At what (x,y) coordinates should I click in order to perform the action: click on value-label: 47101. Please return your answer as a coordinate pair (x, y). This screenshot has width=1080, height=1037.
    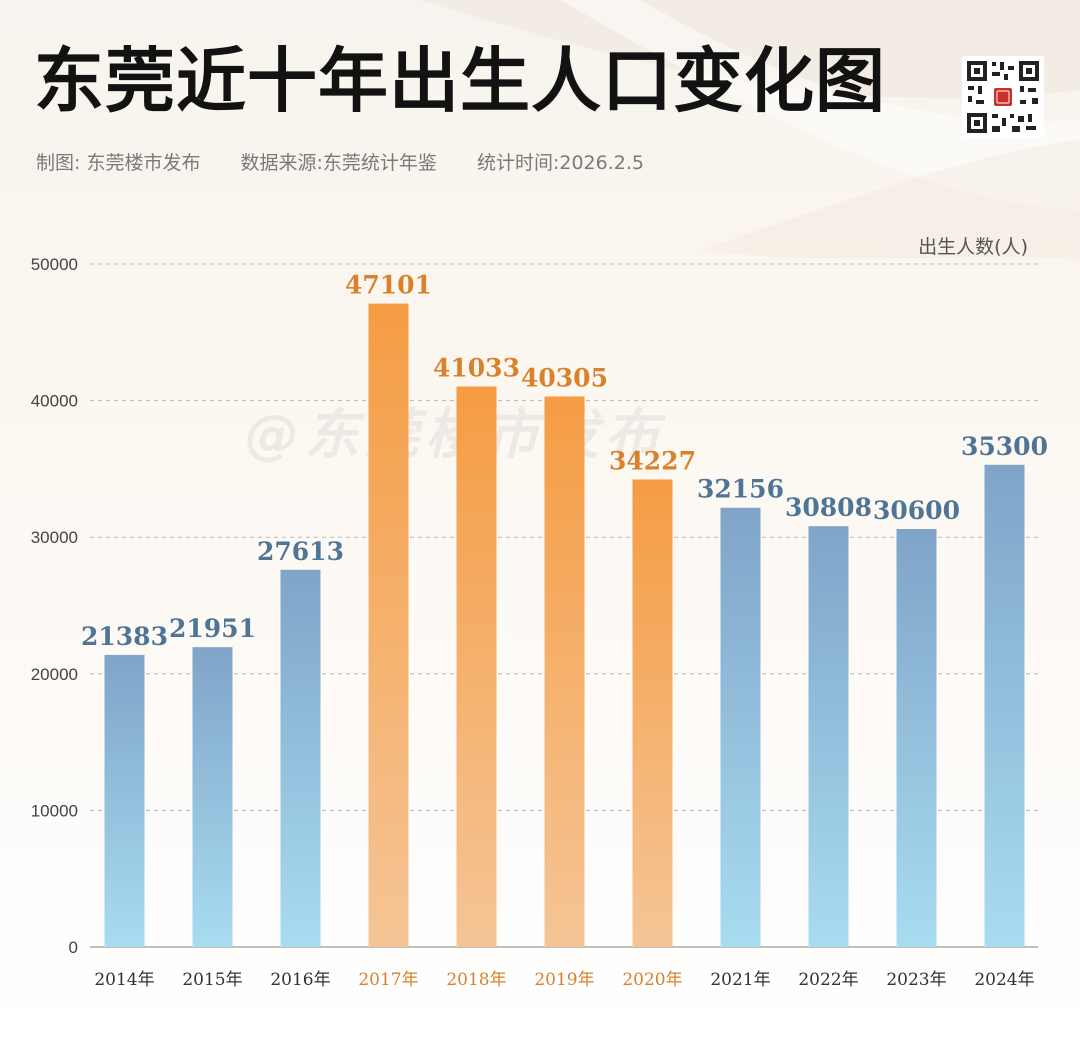
    Looking at the image, I should click on (388, 285).